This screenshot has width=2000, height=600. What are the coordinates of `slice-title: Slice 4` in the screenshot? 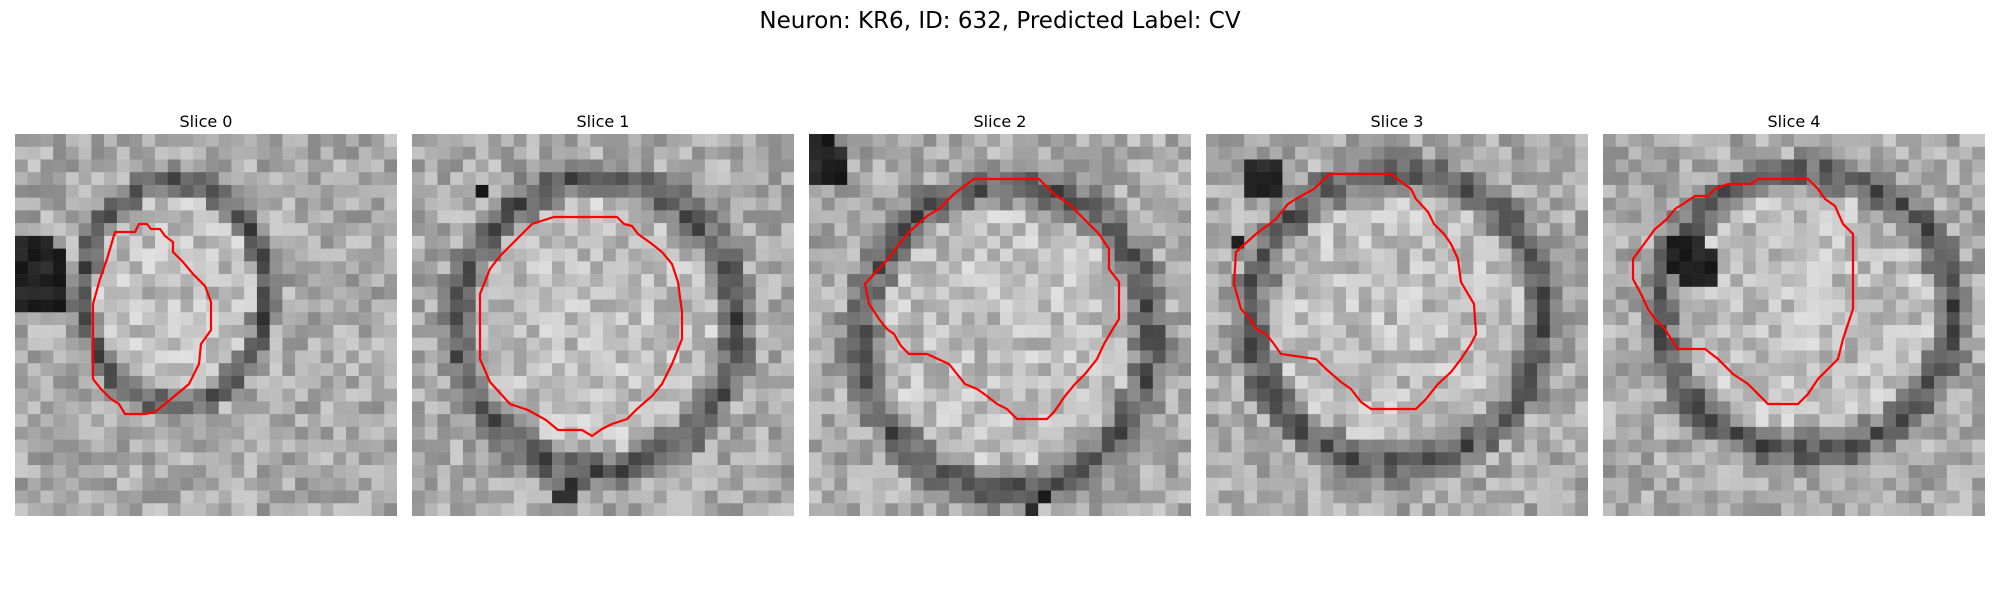 It's located at (1794, 121).